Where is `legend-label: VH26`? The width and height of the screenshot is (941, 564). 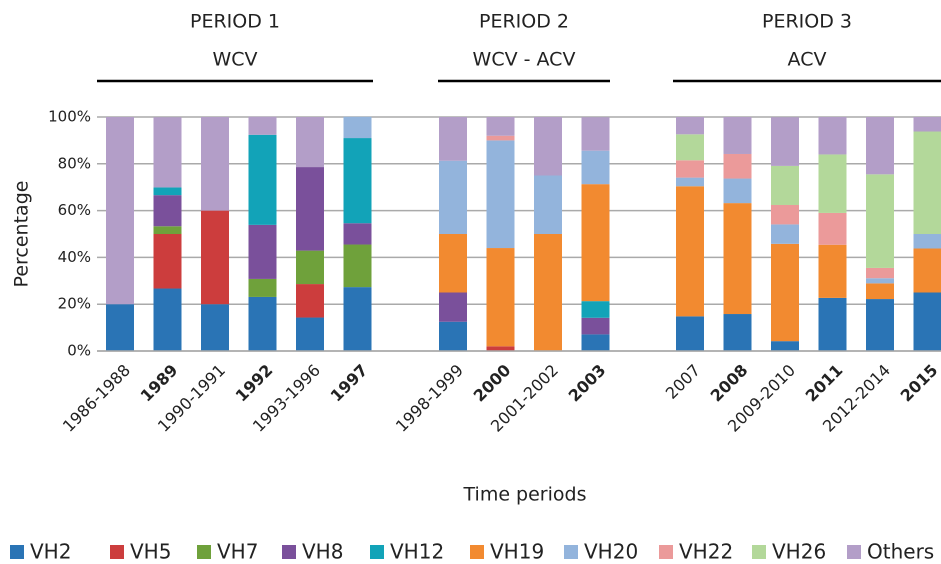 legend-label: VH26 is located at coordinates (799, 552).